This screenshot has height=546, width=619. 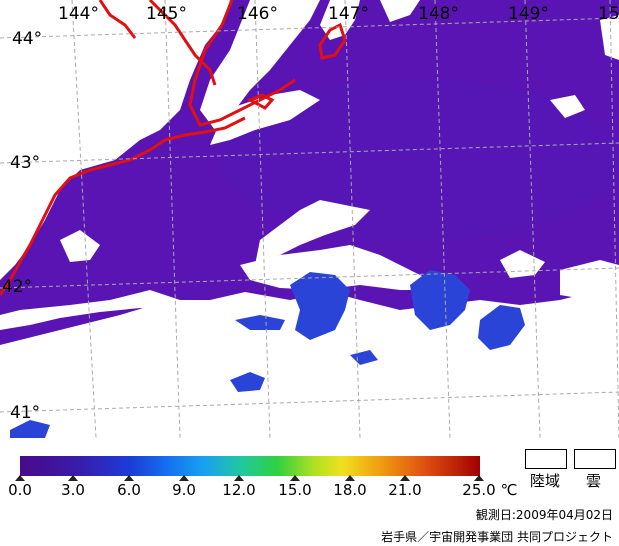 I want to click on lat-label: 43°, so click(x=25, y=163).